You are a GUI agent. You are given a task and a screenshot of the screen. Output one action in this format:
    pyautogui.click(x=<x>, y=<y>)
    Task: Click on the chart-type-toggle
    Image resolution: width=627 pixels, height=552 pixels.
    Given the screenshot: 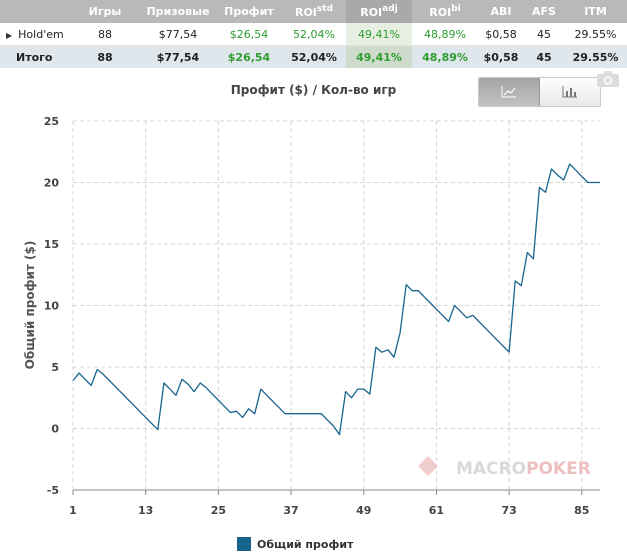 What is the action you would take?
    pyautogui.click(x=539, y=92)
    